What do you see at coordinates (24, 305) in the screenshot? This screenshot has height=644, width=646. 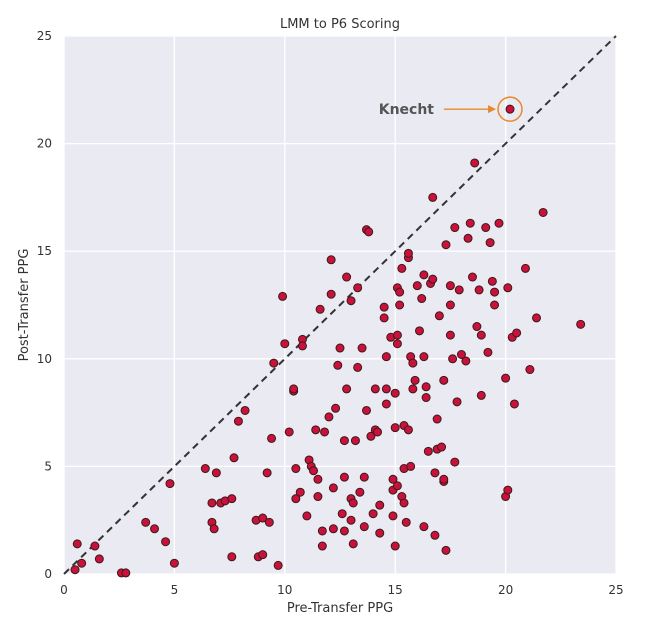 I see `y-axis-label: Post-Transfer PPG` at bounding box center [24, 305].